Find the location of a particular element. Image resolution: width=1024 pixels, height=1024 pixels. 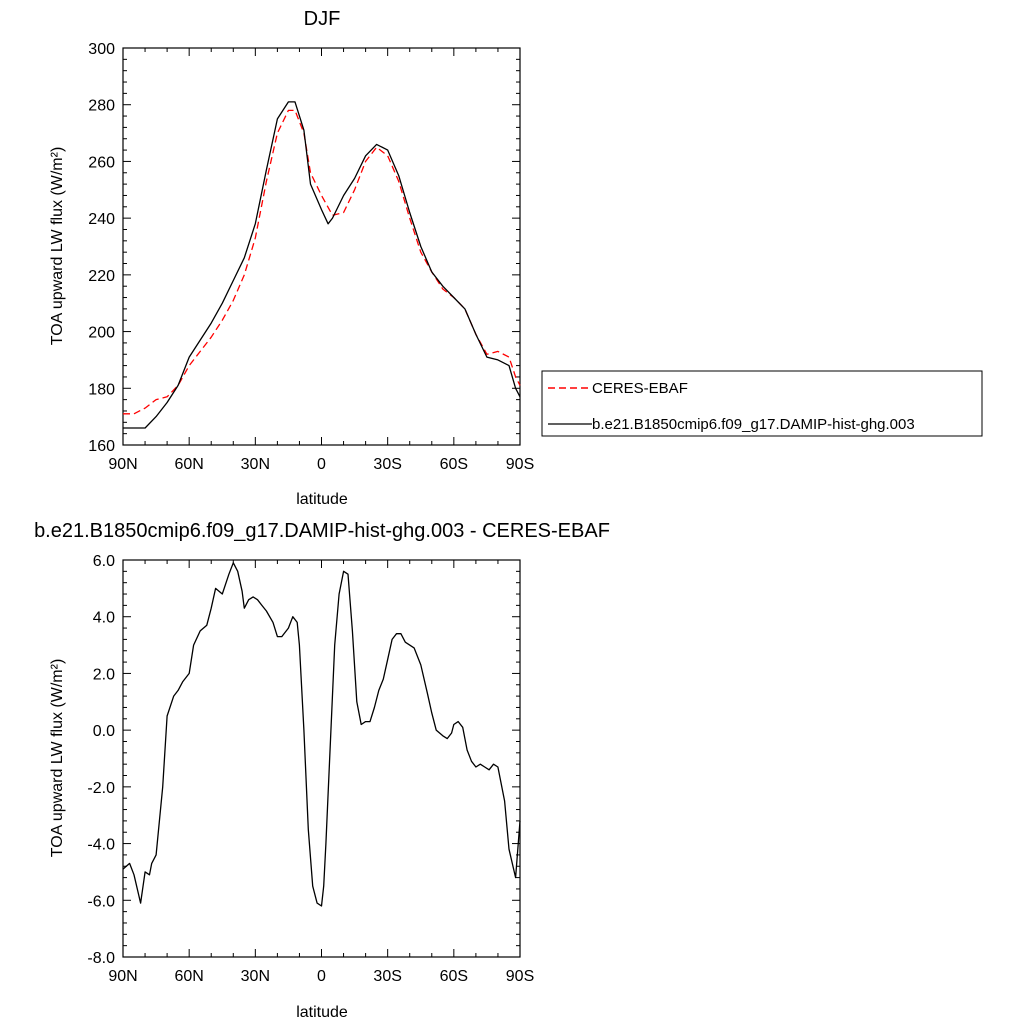

top-y-tick-label: 220 is located at coordinates (101, 276).